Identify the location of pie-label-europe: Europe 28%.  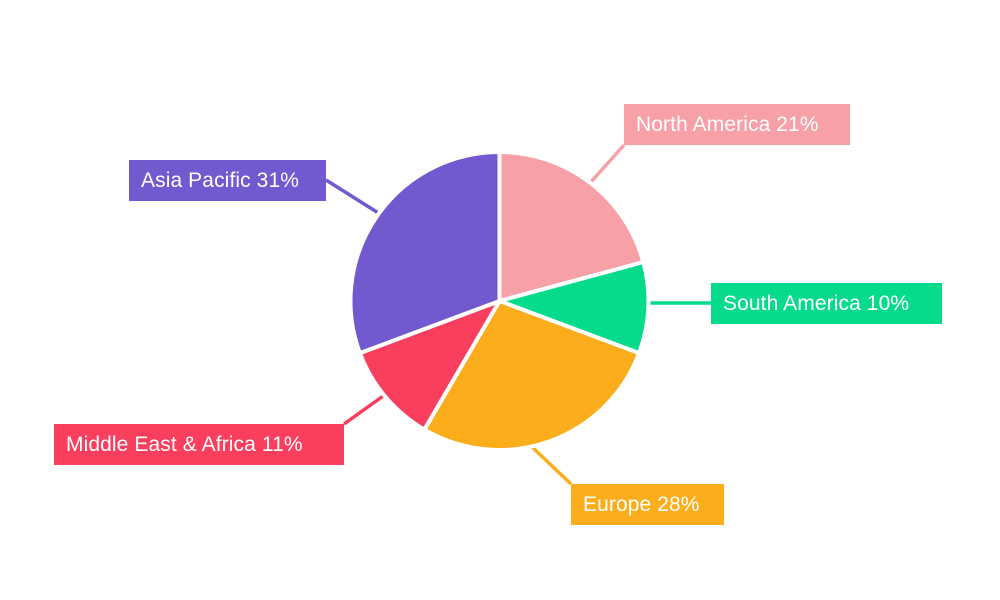
(647, 504).